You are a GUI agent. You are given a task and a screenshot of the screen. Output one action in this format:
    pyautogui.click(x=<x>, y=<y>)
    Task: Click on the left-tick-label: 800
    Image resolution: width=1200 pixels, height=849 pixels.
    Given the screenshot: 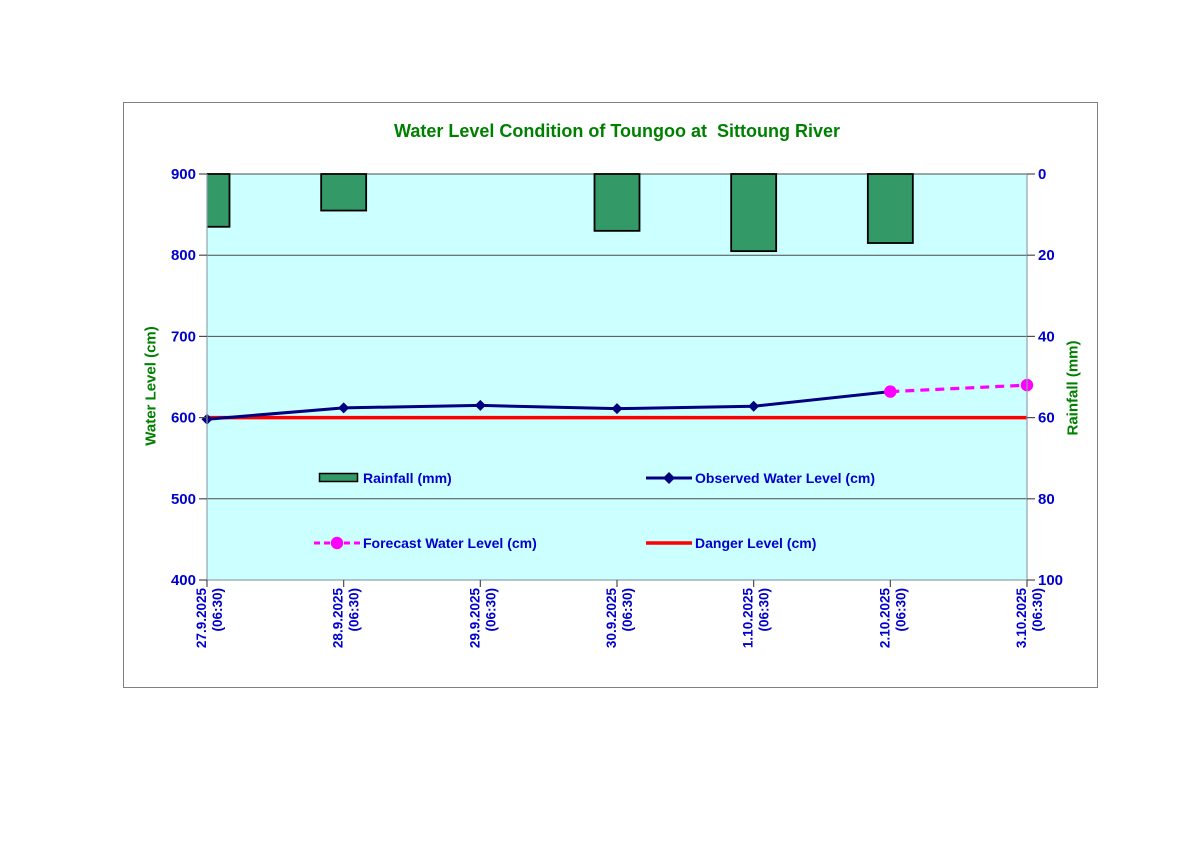 What is the action you would take?
    pyautogui.click(x=183, y=255)
    